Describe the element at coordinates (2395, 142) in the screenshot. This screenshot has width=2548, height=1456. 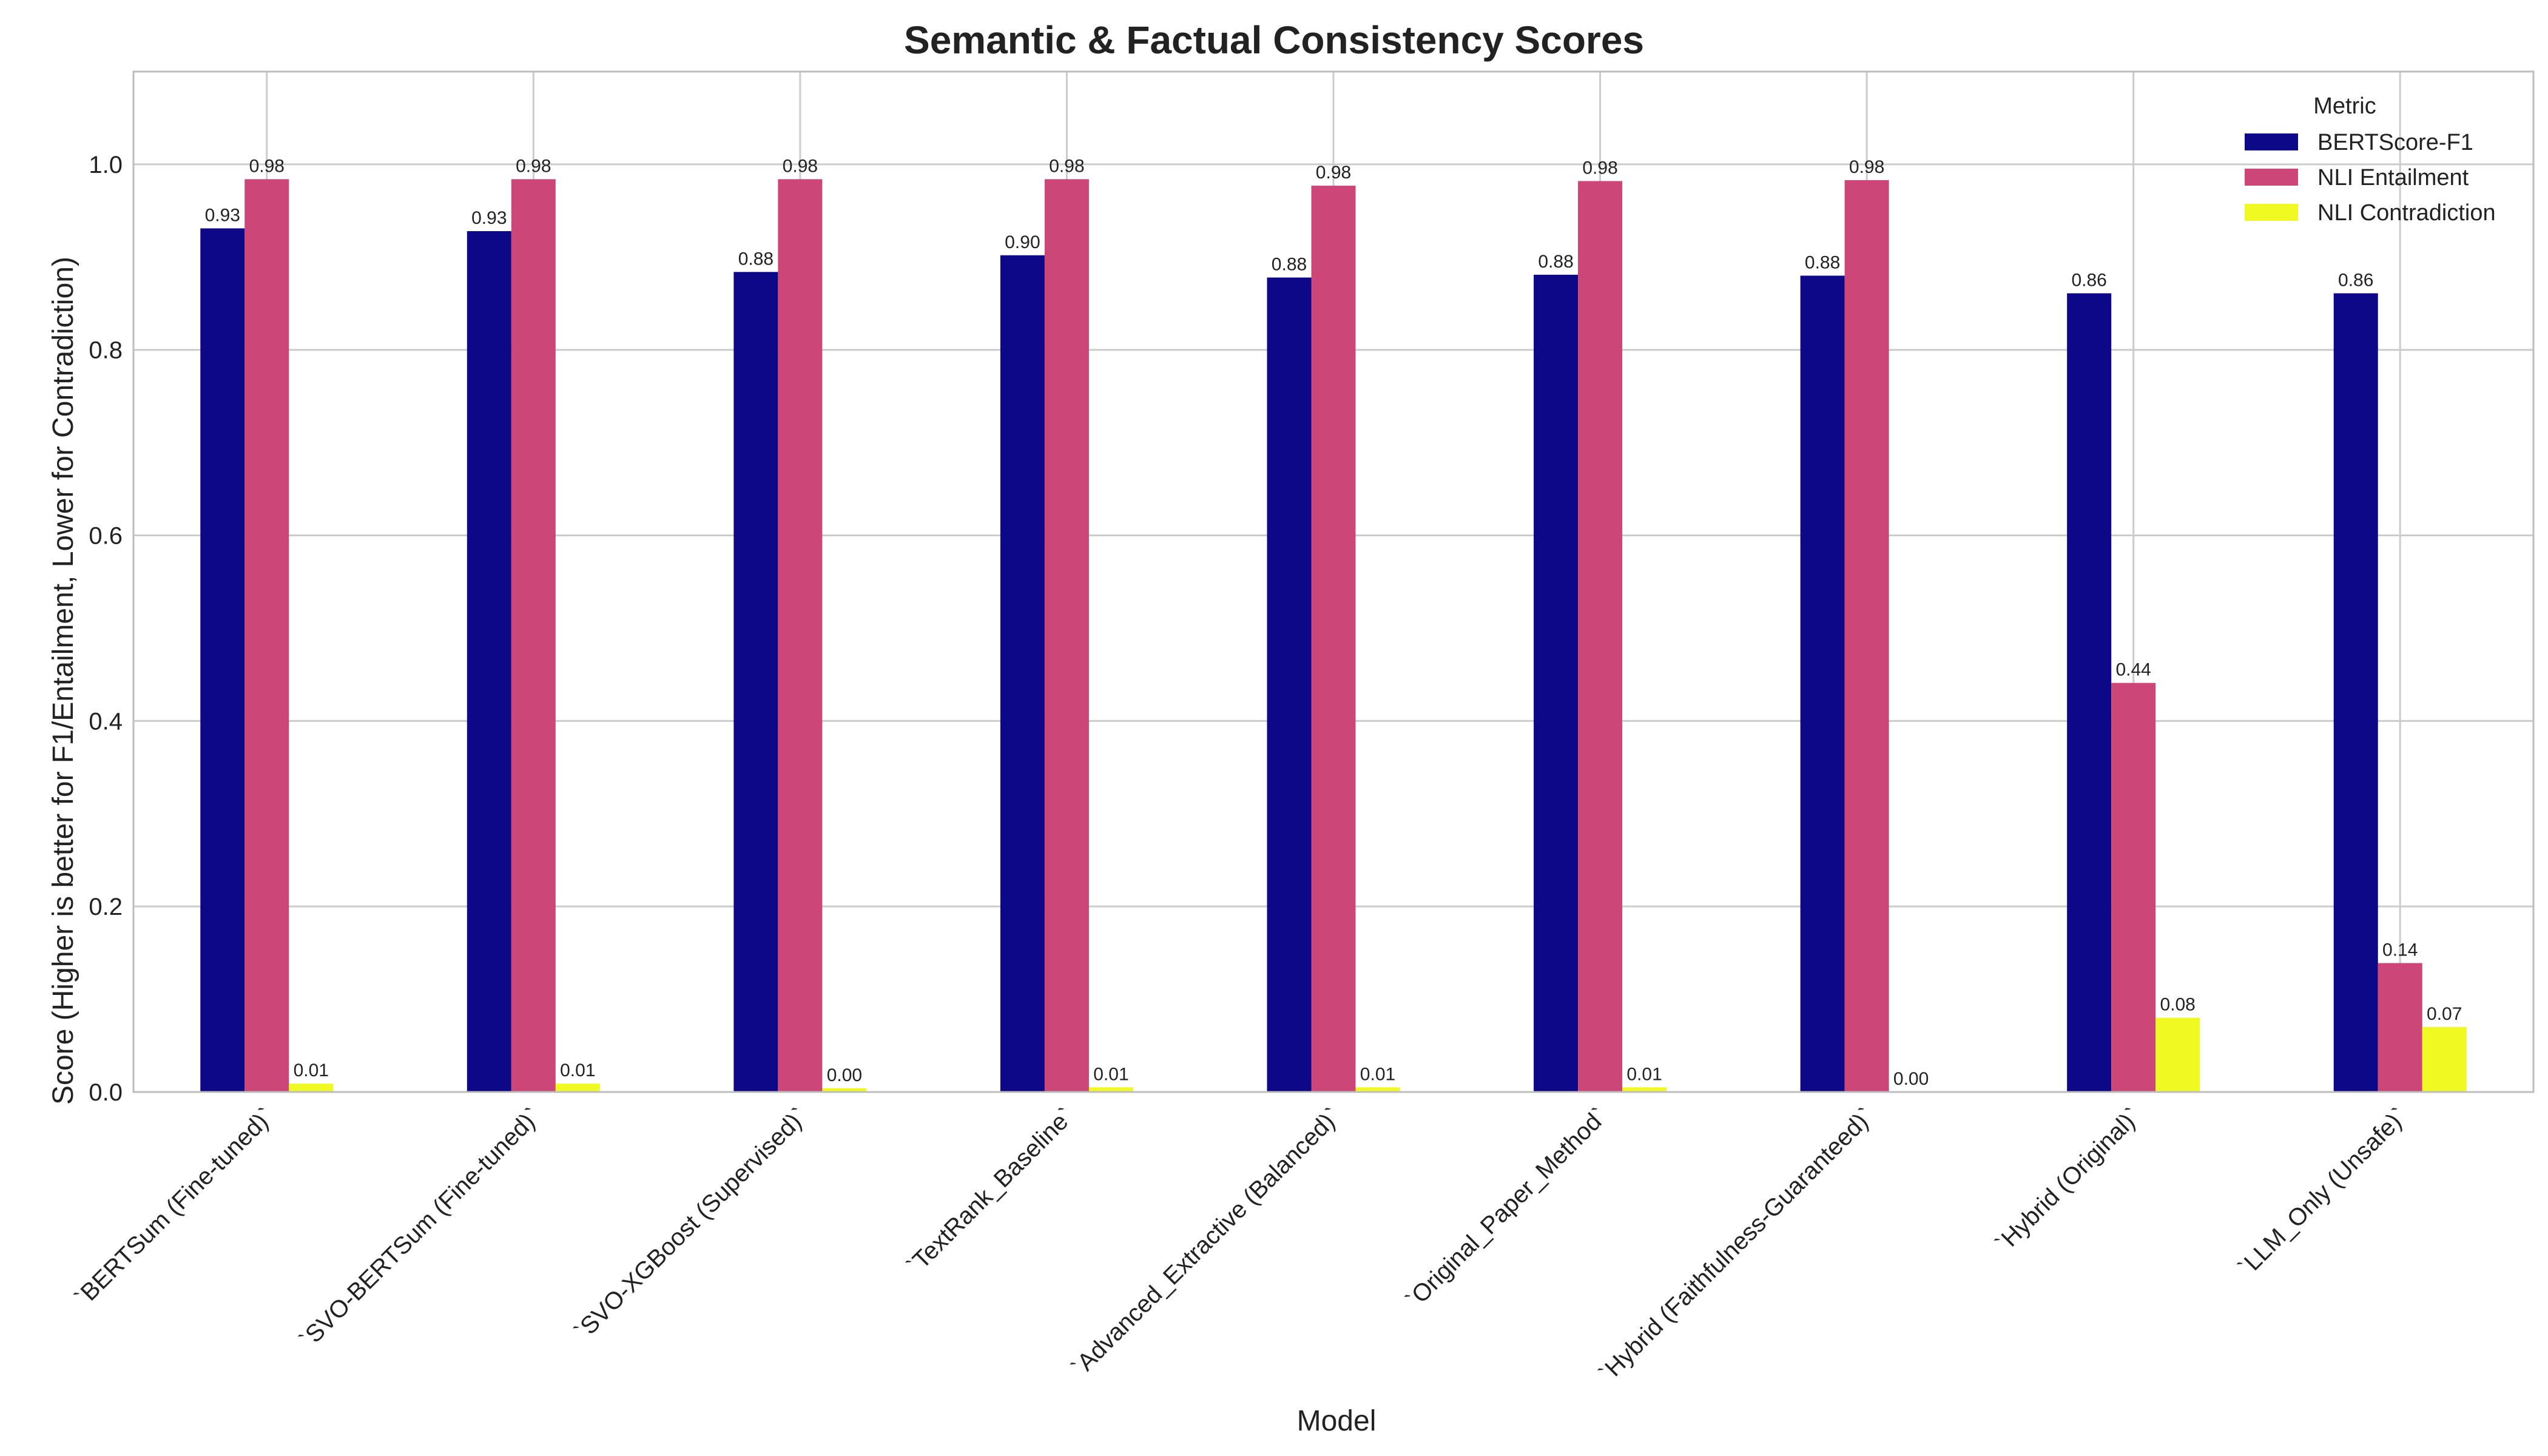
I see `legend-label-bertscore-f1: BERTScore-F1` at that location.